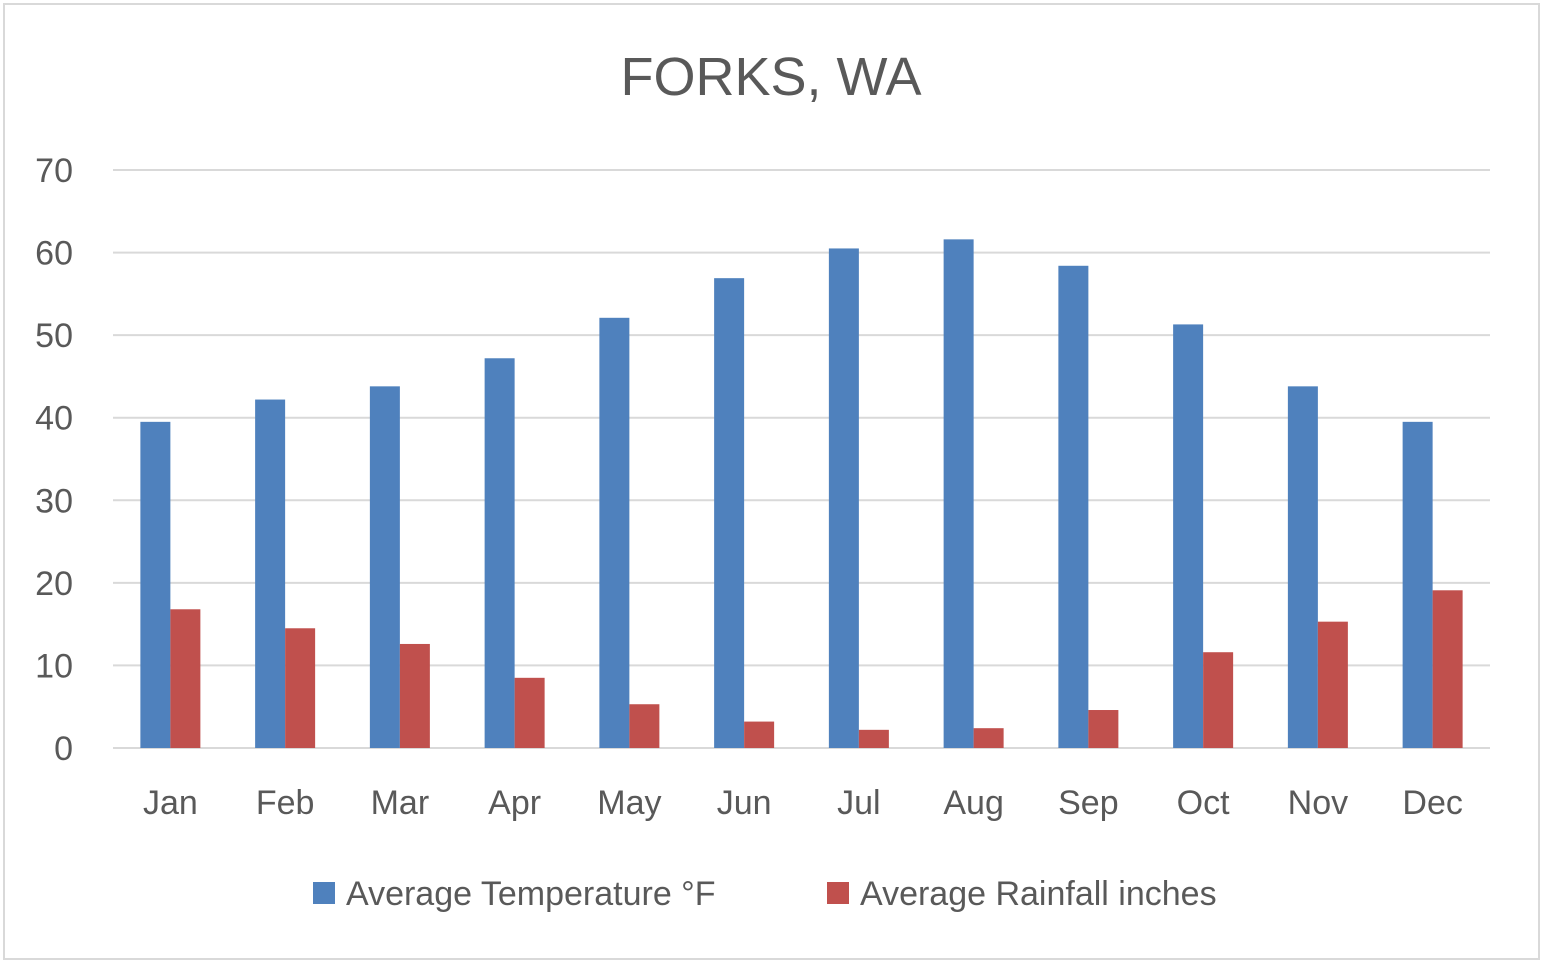  What do you see at coordinates (988, 738) in the screenshot?
I see `bar-rainfall-aug` at bounding box center [988, 738].